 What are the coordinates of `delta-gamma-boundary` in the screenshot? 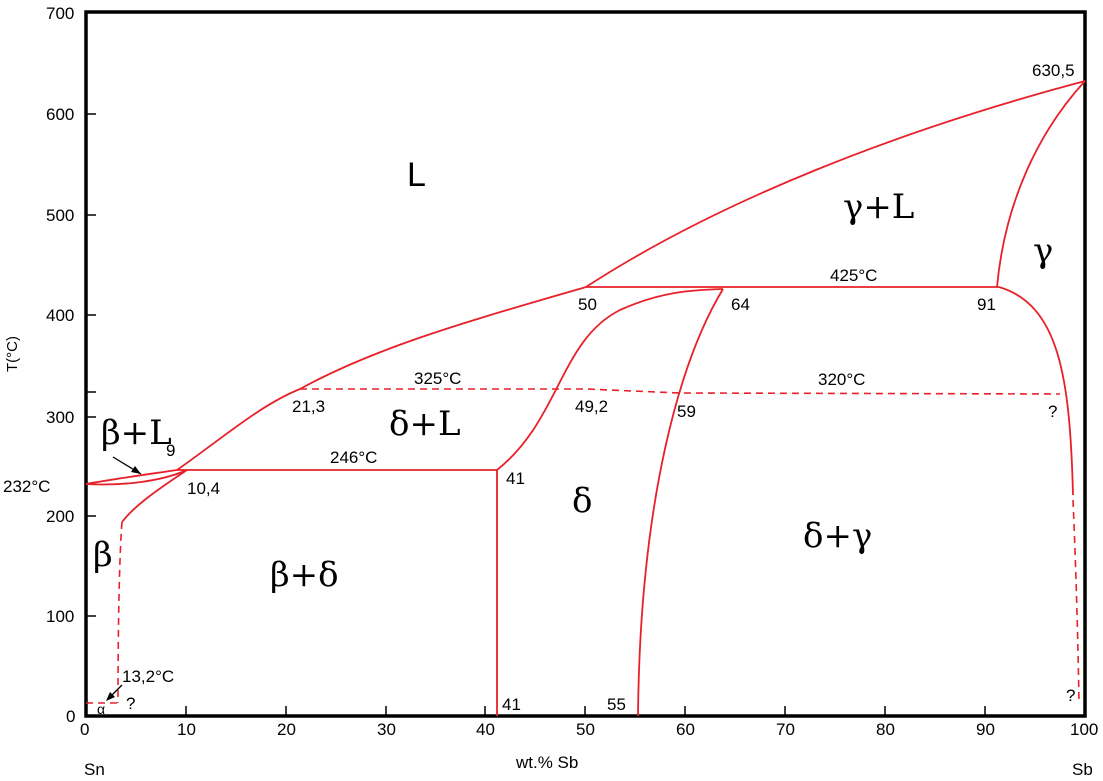 It's located at (680, 502).